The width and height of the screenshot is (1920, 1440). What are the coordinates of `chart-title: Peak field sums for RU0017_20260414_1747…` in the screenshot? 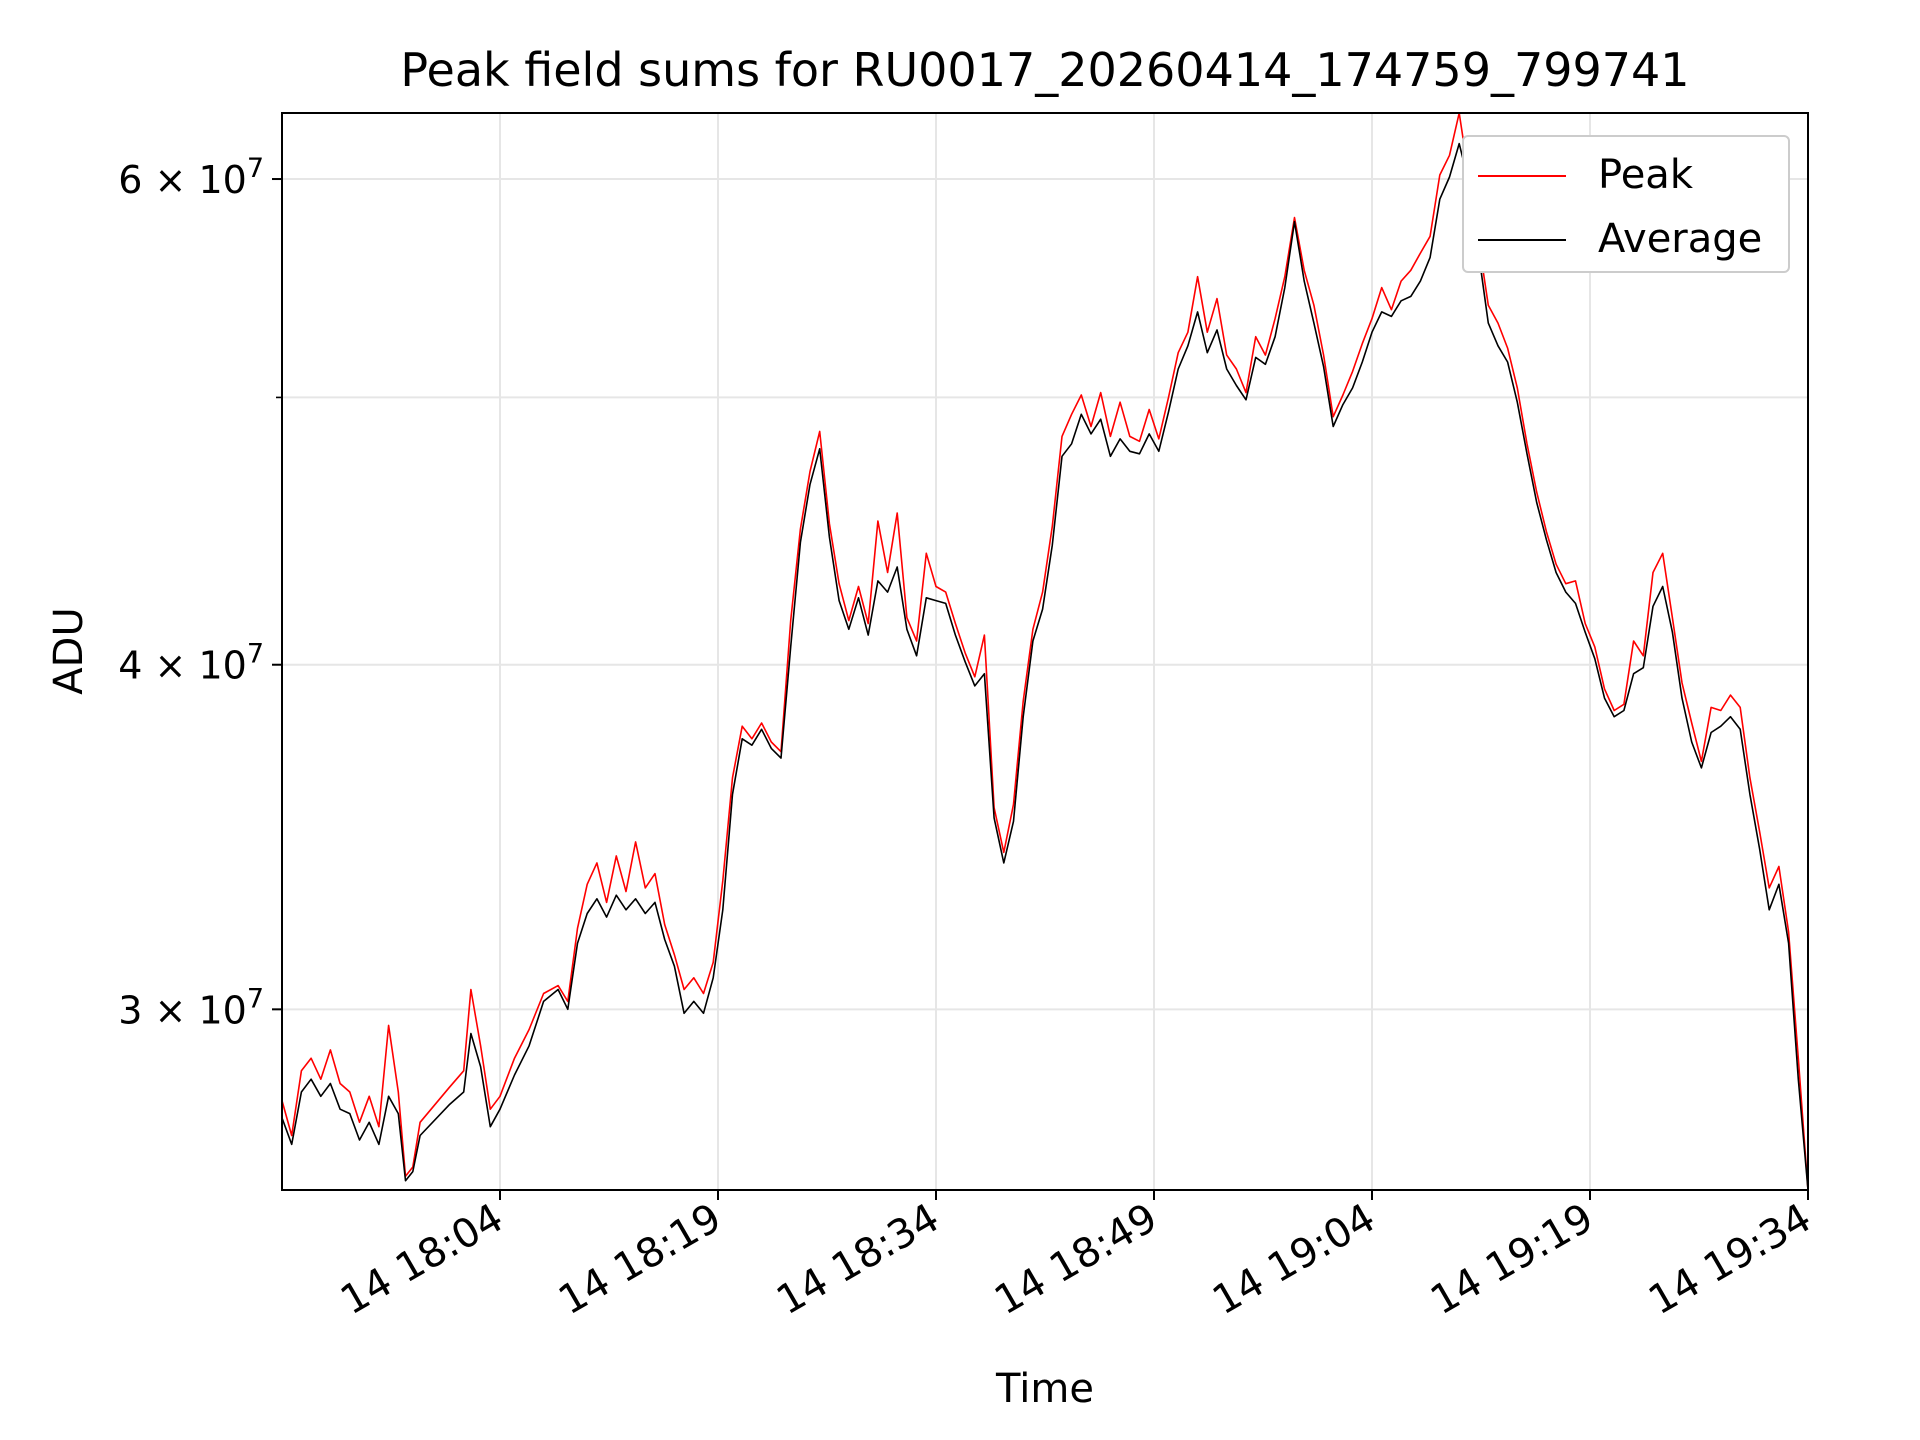 It's located at (1044, 70).